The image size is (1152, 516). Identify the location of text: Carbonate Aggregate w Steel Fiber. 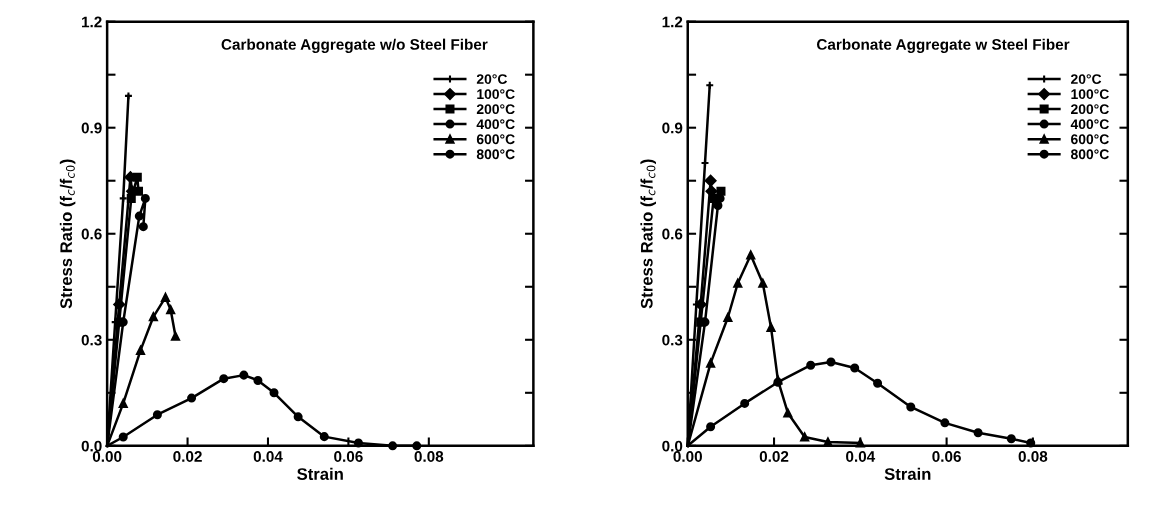
(943, 45).